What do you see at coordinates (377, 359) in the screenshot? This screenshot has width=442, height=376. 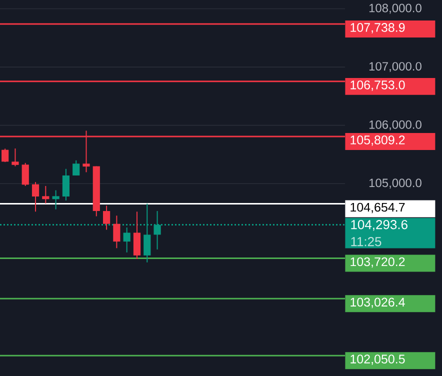 I see `ref-line-label: 102,050.5` at bounding box center [377, 359].